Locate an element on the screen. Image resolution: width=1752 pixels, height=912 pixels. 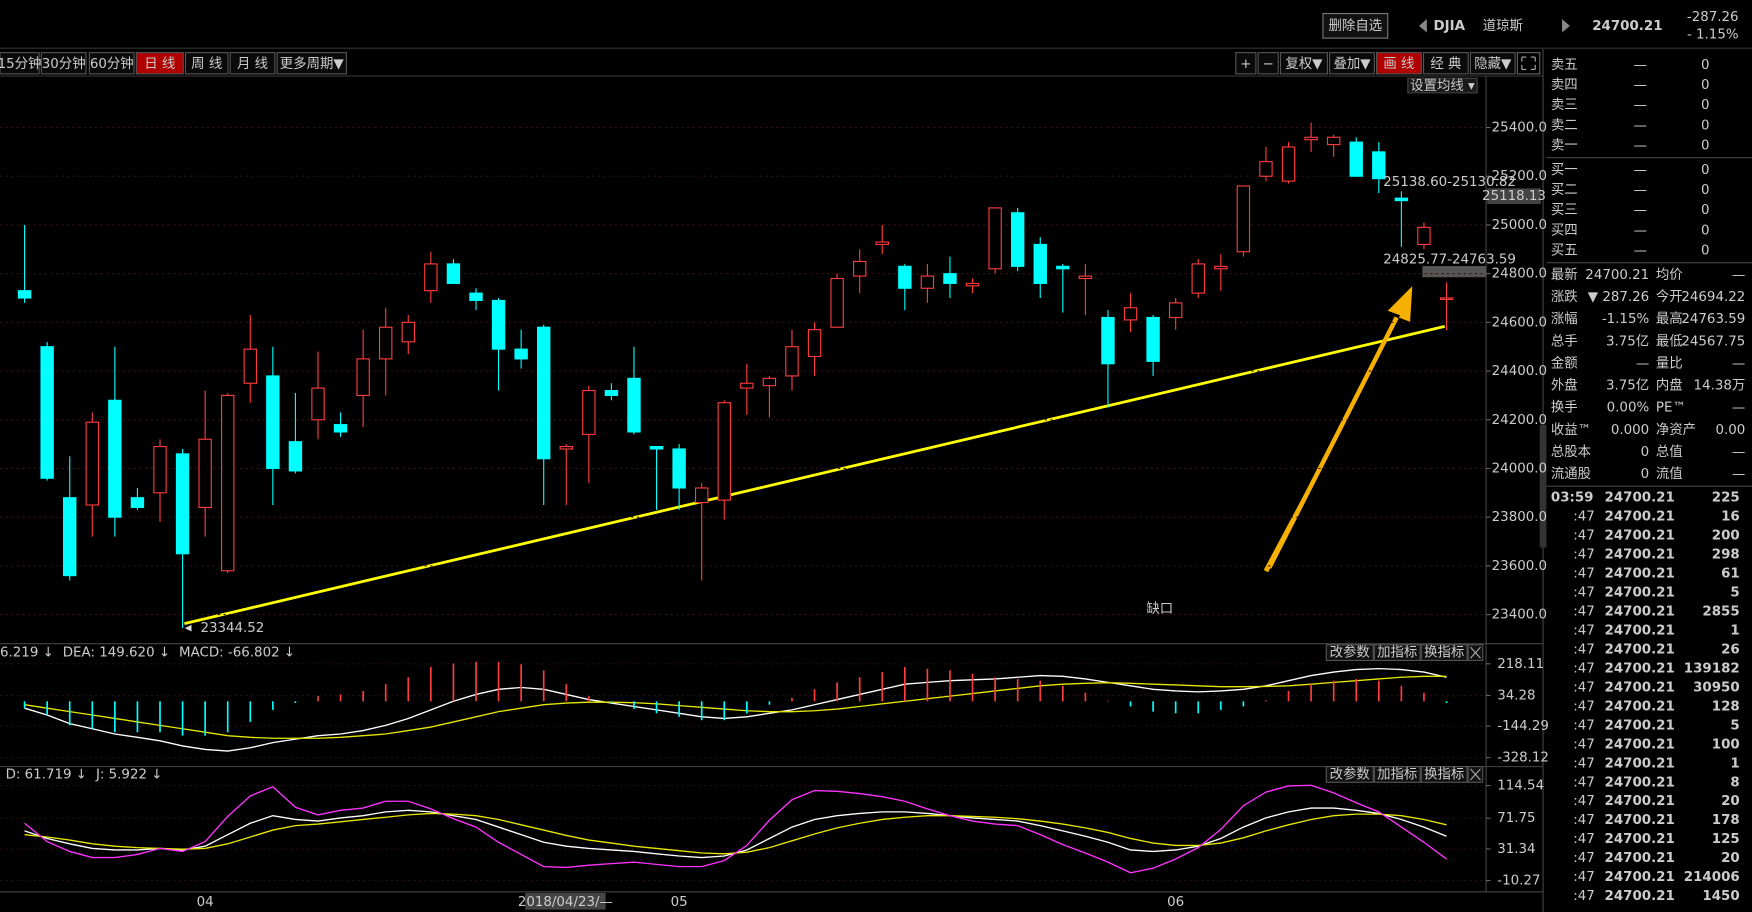
tool-label: 经 典 is located at coordinates (1445, 64).